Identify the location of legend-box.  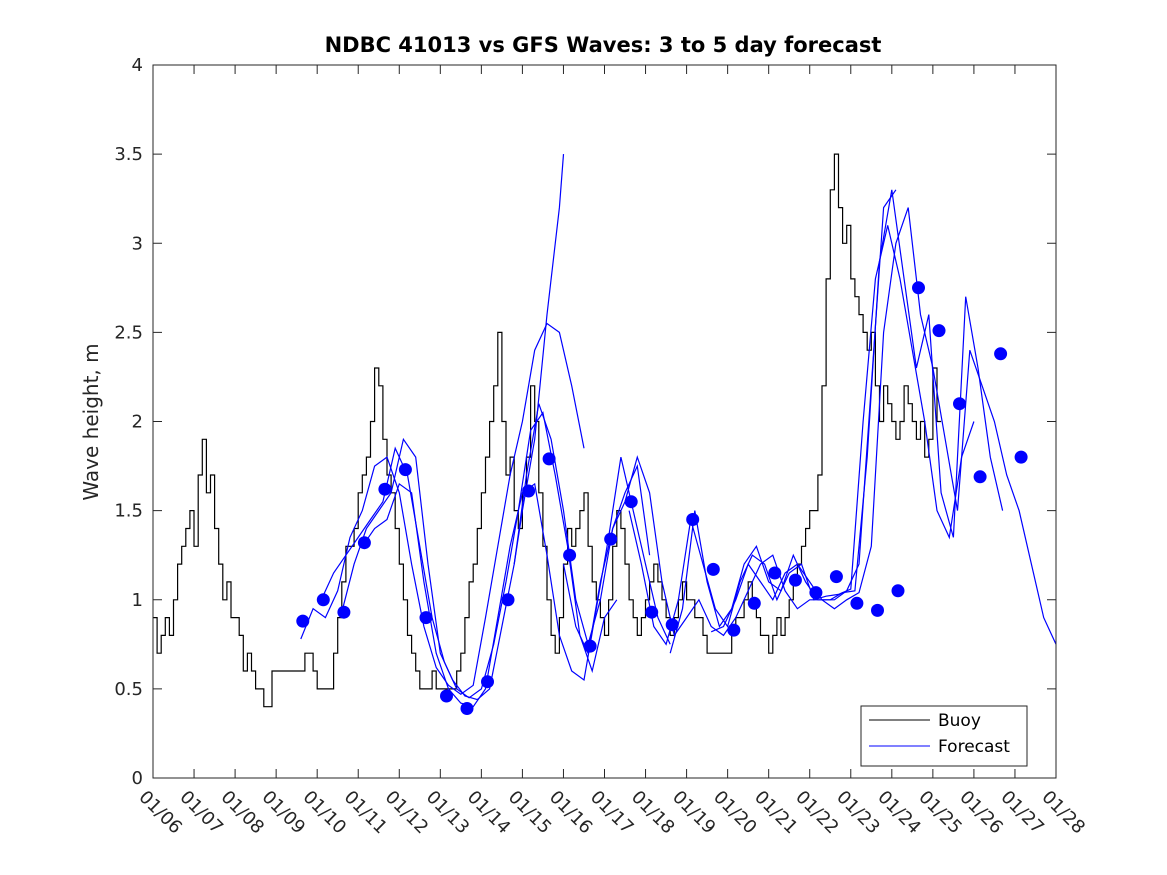
(944, 736).